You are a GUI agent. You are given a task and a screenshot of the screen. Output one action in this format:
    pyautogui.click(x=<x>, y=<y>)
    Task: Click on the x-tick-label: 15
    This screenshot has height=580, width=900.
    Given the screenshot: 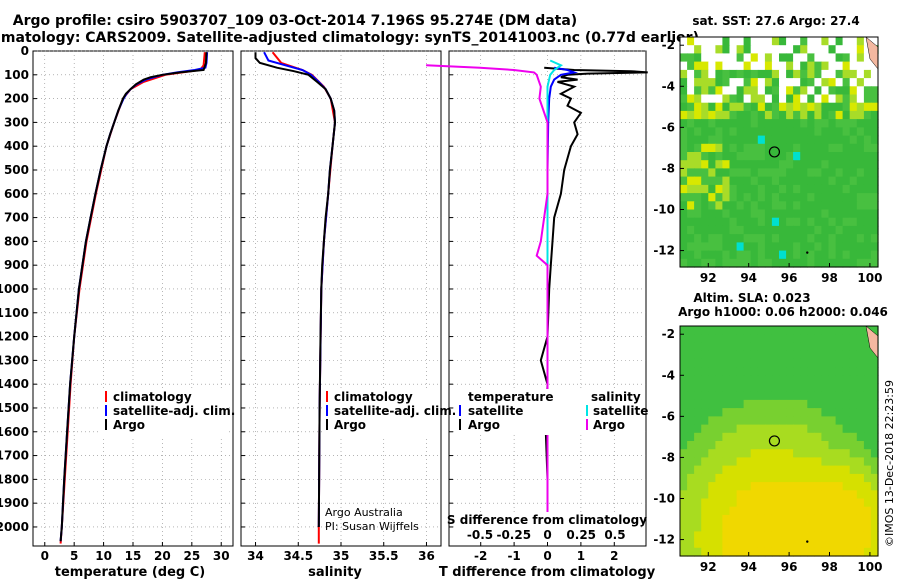 What is the action you would take?
    pyautogui.click(x=133, y=556)
    